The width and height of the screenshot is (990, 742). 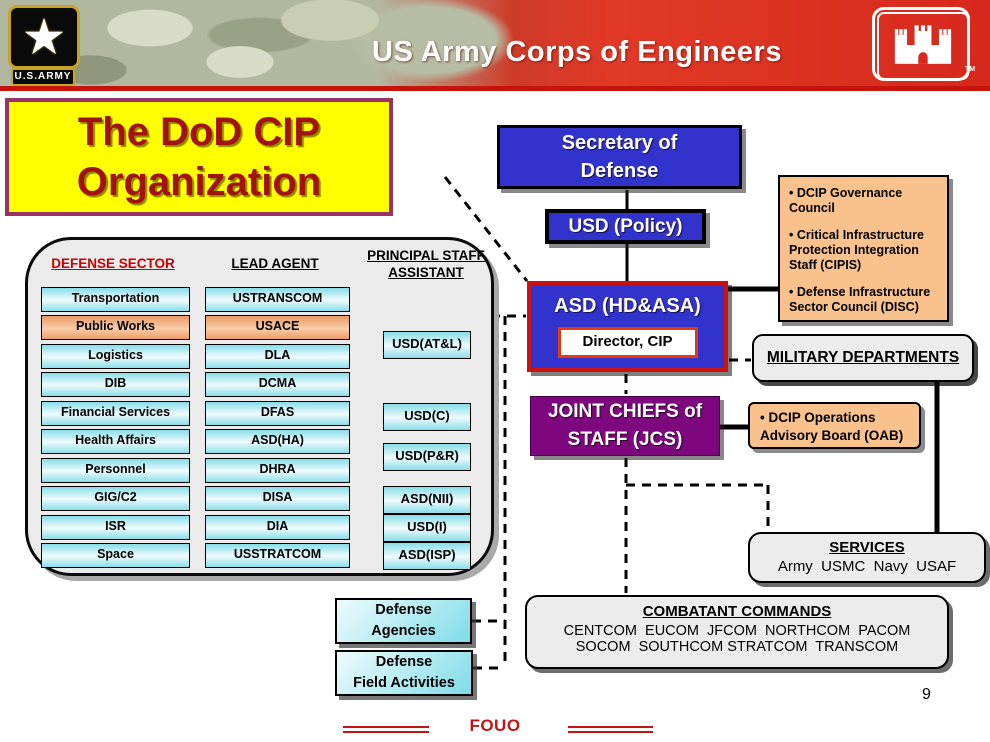 I want to click on star-icon: ★, so click(x=44, y=37).